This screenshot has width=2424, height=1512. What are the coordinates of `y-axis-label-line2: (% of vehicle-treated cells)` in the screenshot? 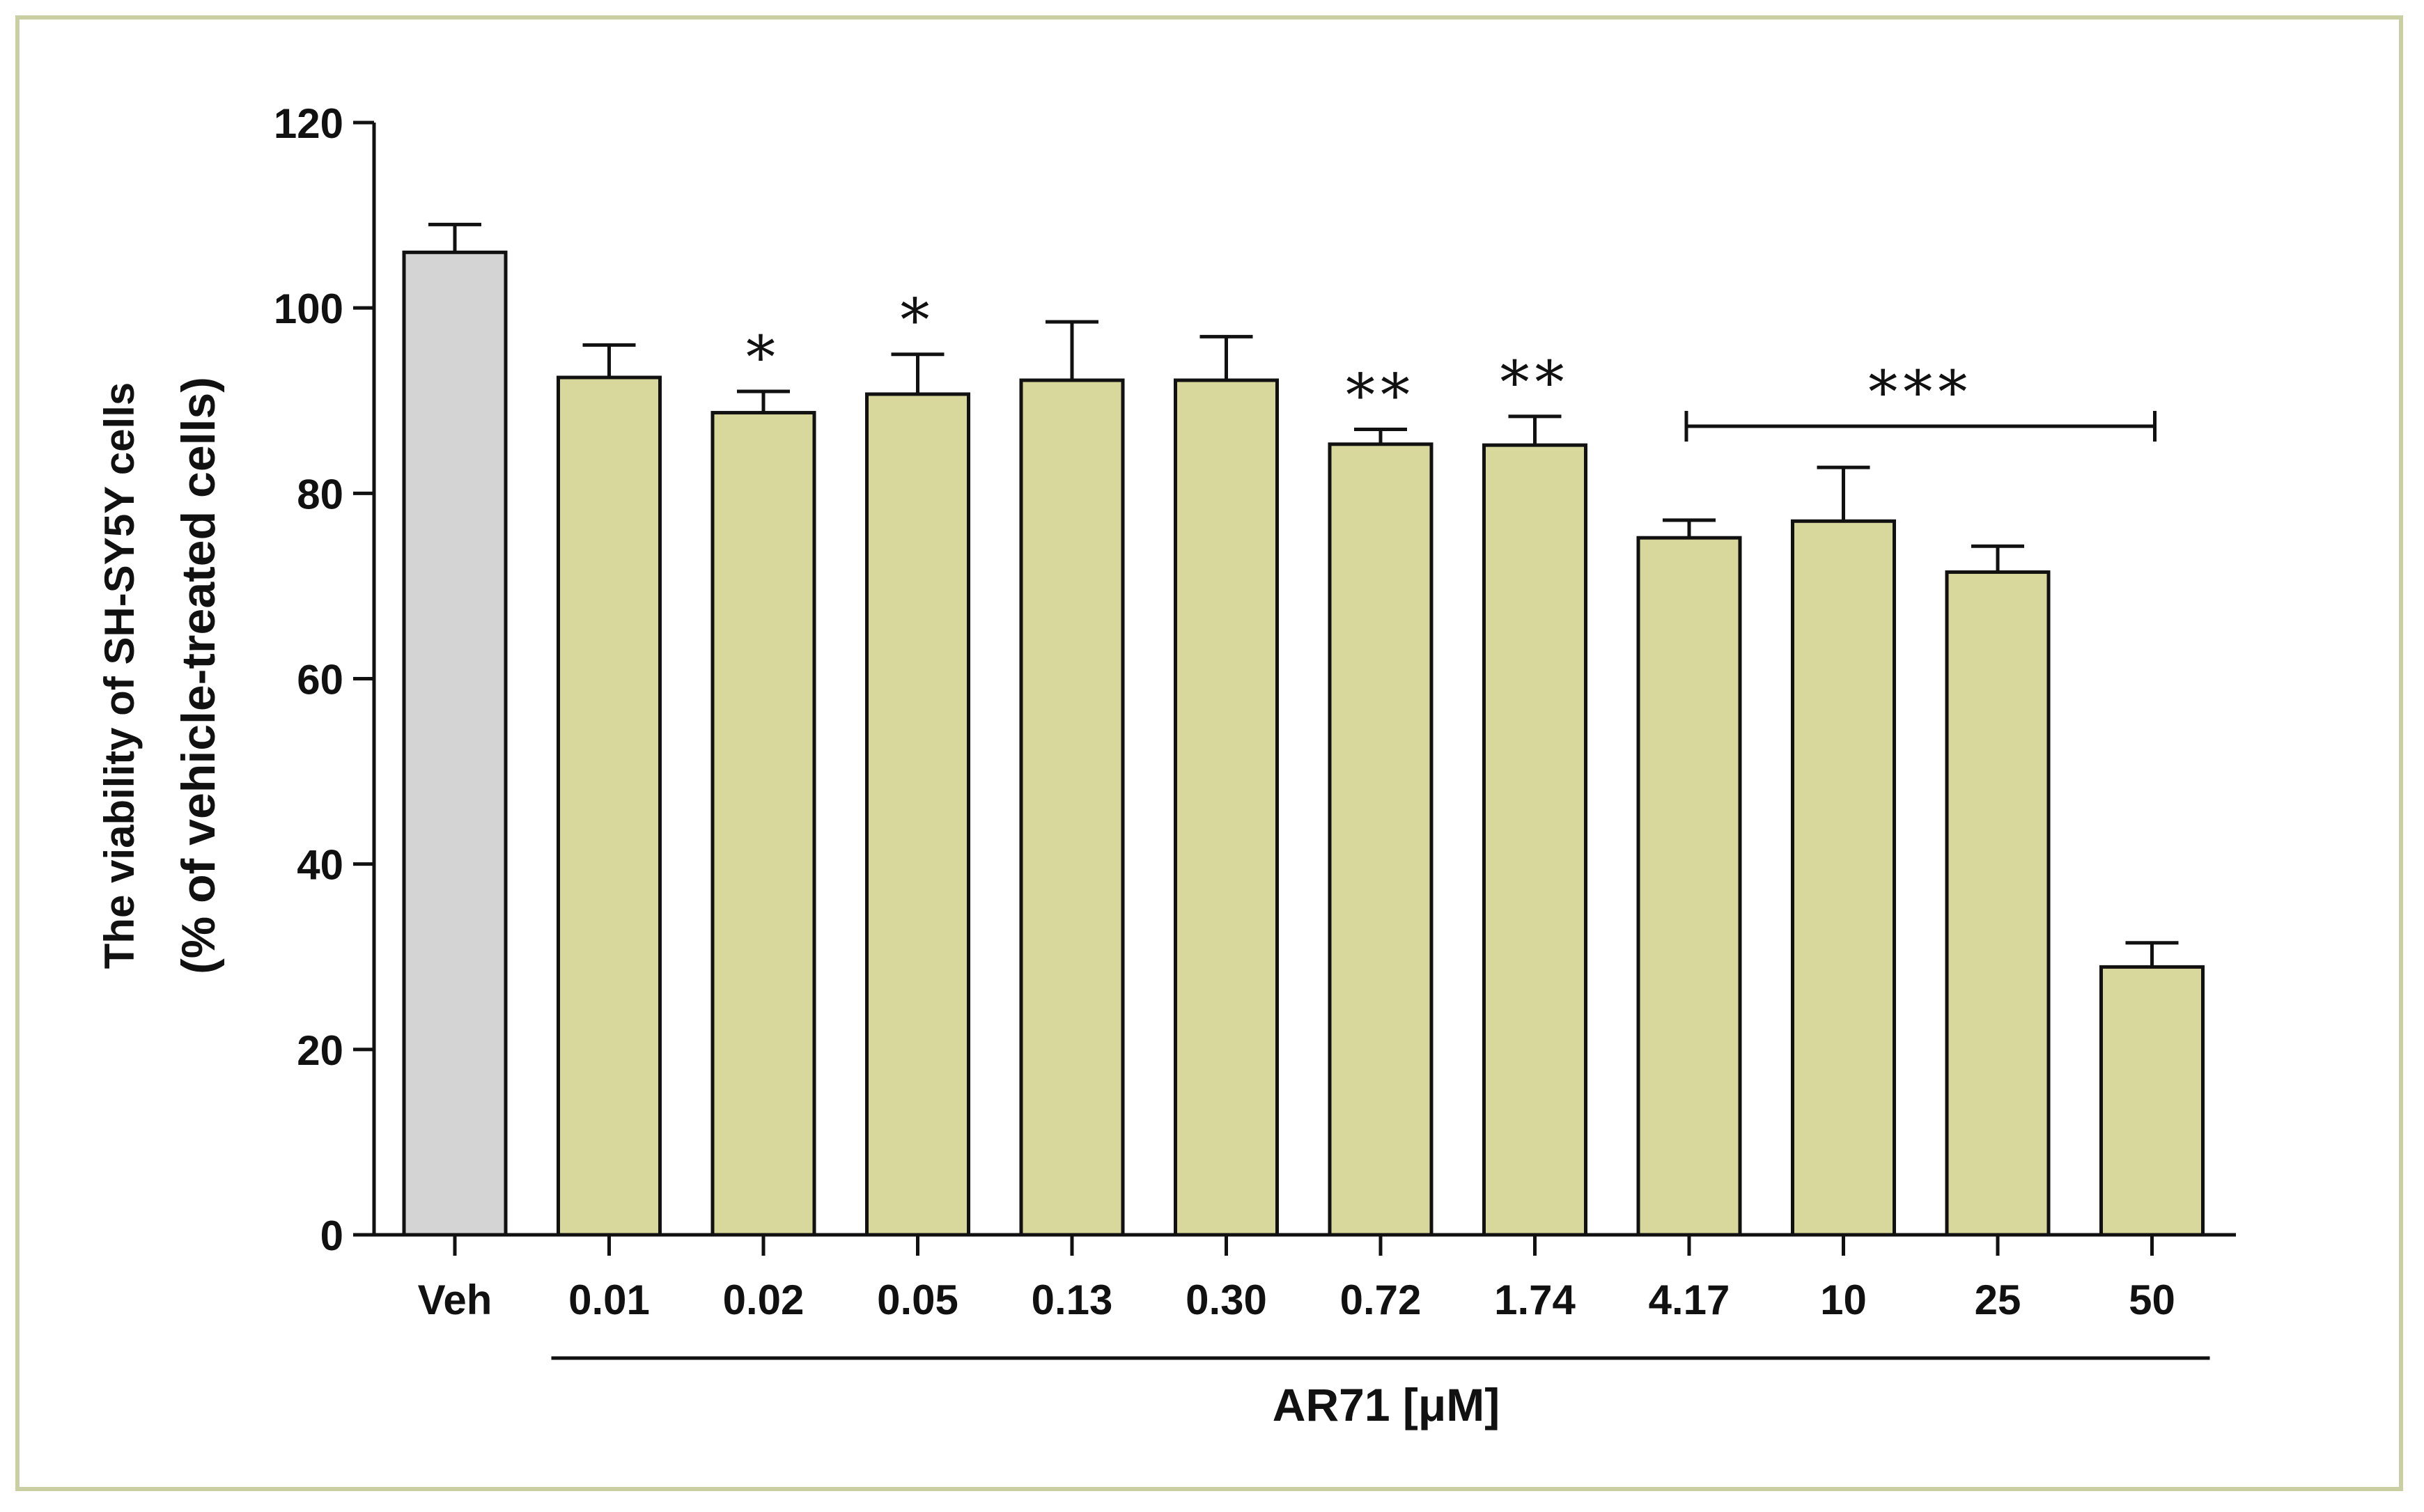 It's located at (198, 676).